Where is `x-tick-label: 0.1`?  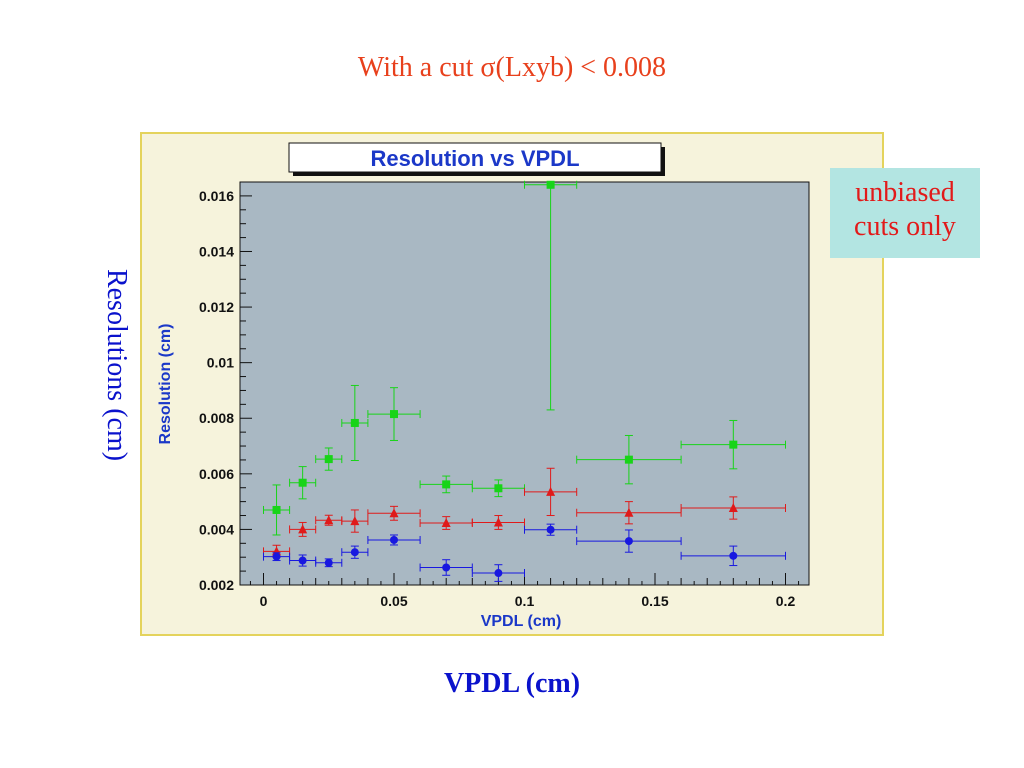
x-tick-label: 0.1 is located at coordinates (525, 601).